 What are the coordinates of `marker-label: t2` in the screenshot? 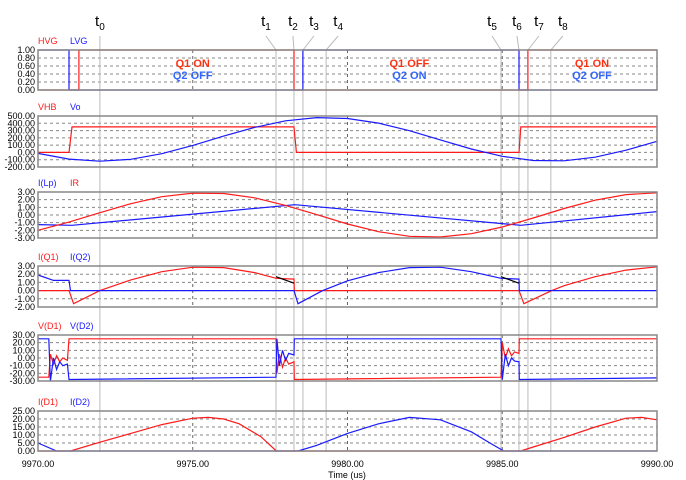 It's located at (293, 23).